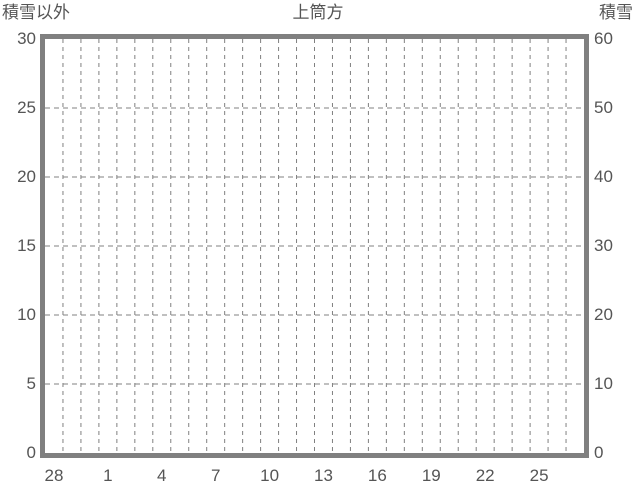  Describe the element at coordinates (318, 12) in the screenshot. I see `chart-title: 上筒方` at that location.